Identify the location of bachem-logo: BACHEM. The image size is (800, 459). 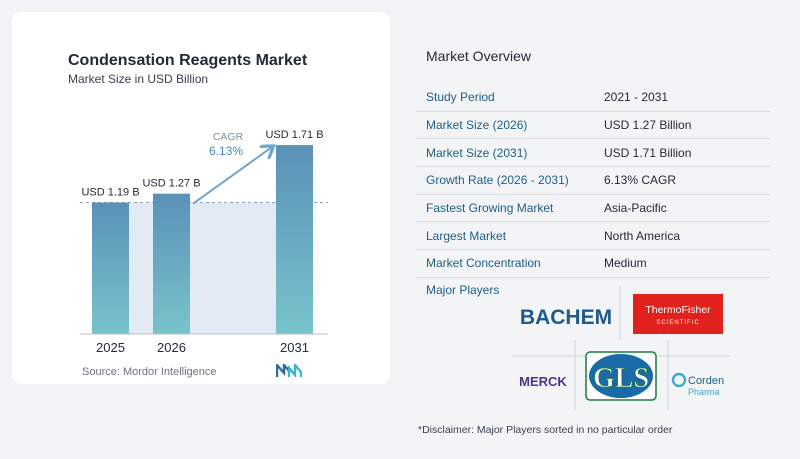
(566, 317).